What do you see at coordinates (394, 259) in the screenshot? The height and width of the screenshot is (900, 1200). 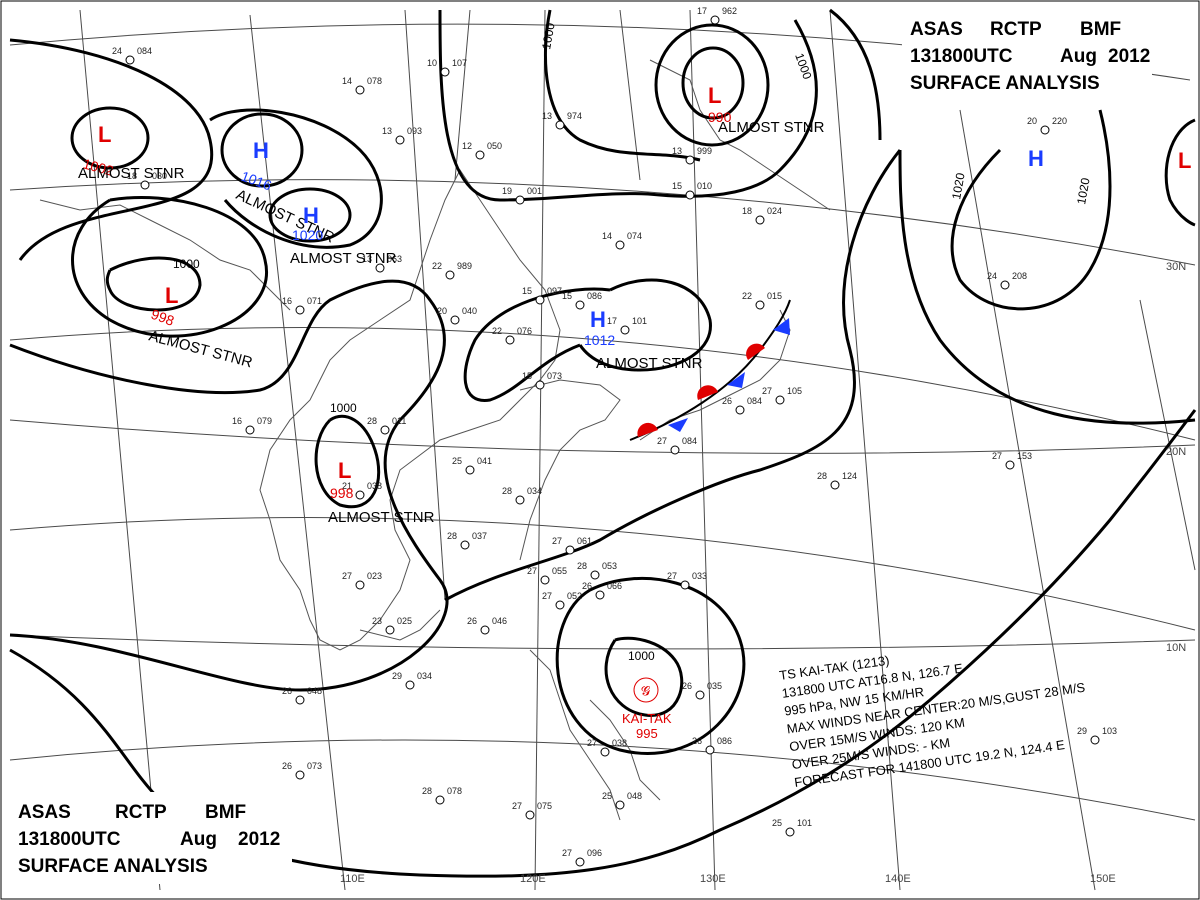 I see `station-pressure: 063` at bounding box center [394, 259].